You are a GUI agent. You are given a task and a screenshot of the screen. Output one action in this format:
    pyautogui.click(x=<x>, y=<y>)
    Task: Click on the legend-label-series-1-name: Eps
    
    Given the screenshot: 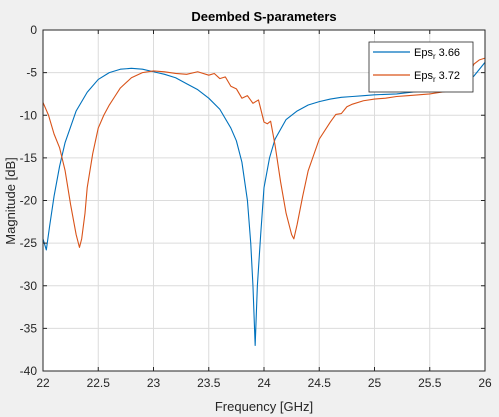 What is the action you would take?
    pyautogui.click(x=423, y=53)
    